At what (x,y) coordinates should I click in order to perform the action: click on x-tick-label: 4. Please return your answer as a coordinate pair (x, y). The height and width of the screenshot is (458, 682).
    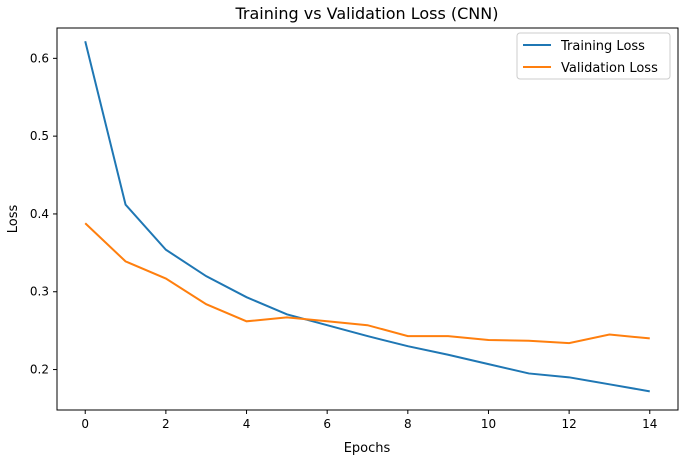
    Looking at the image, I should click on (247, 424).